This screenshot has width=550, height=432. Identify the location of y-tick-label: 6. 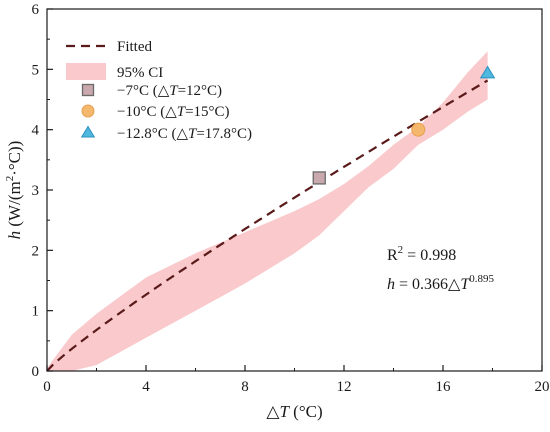
(36, 10).